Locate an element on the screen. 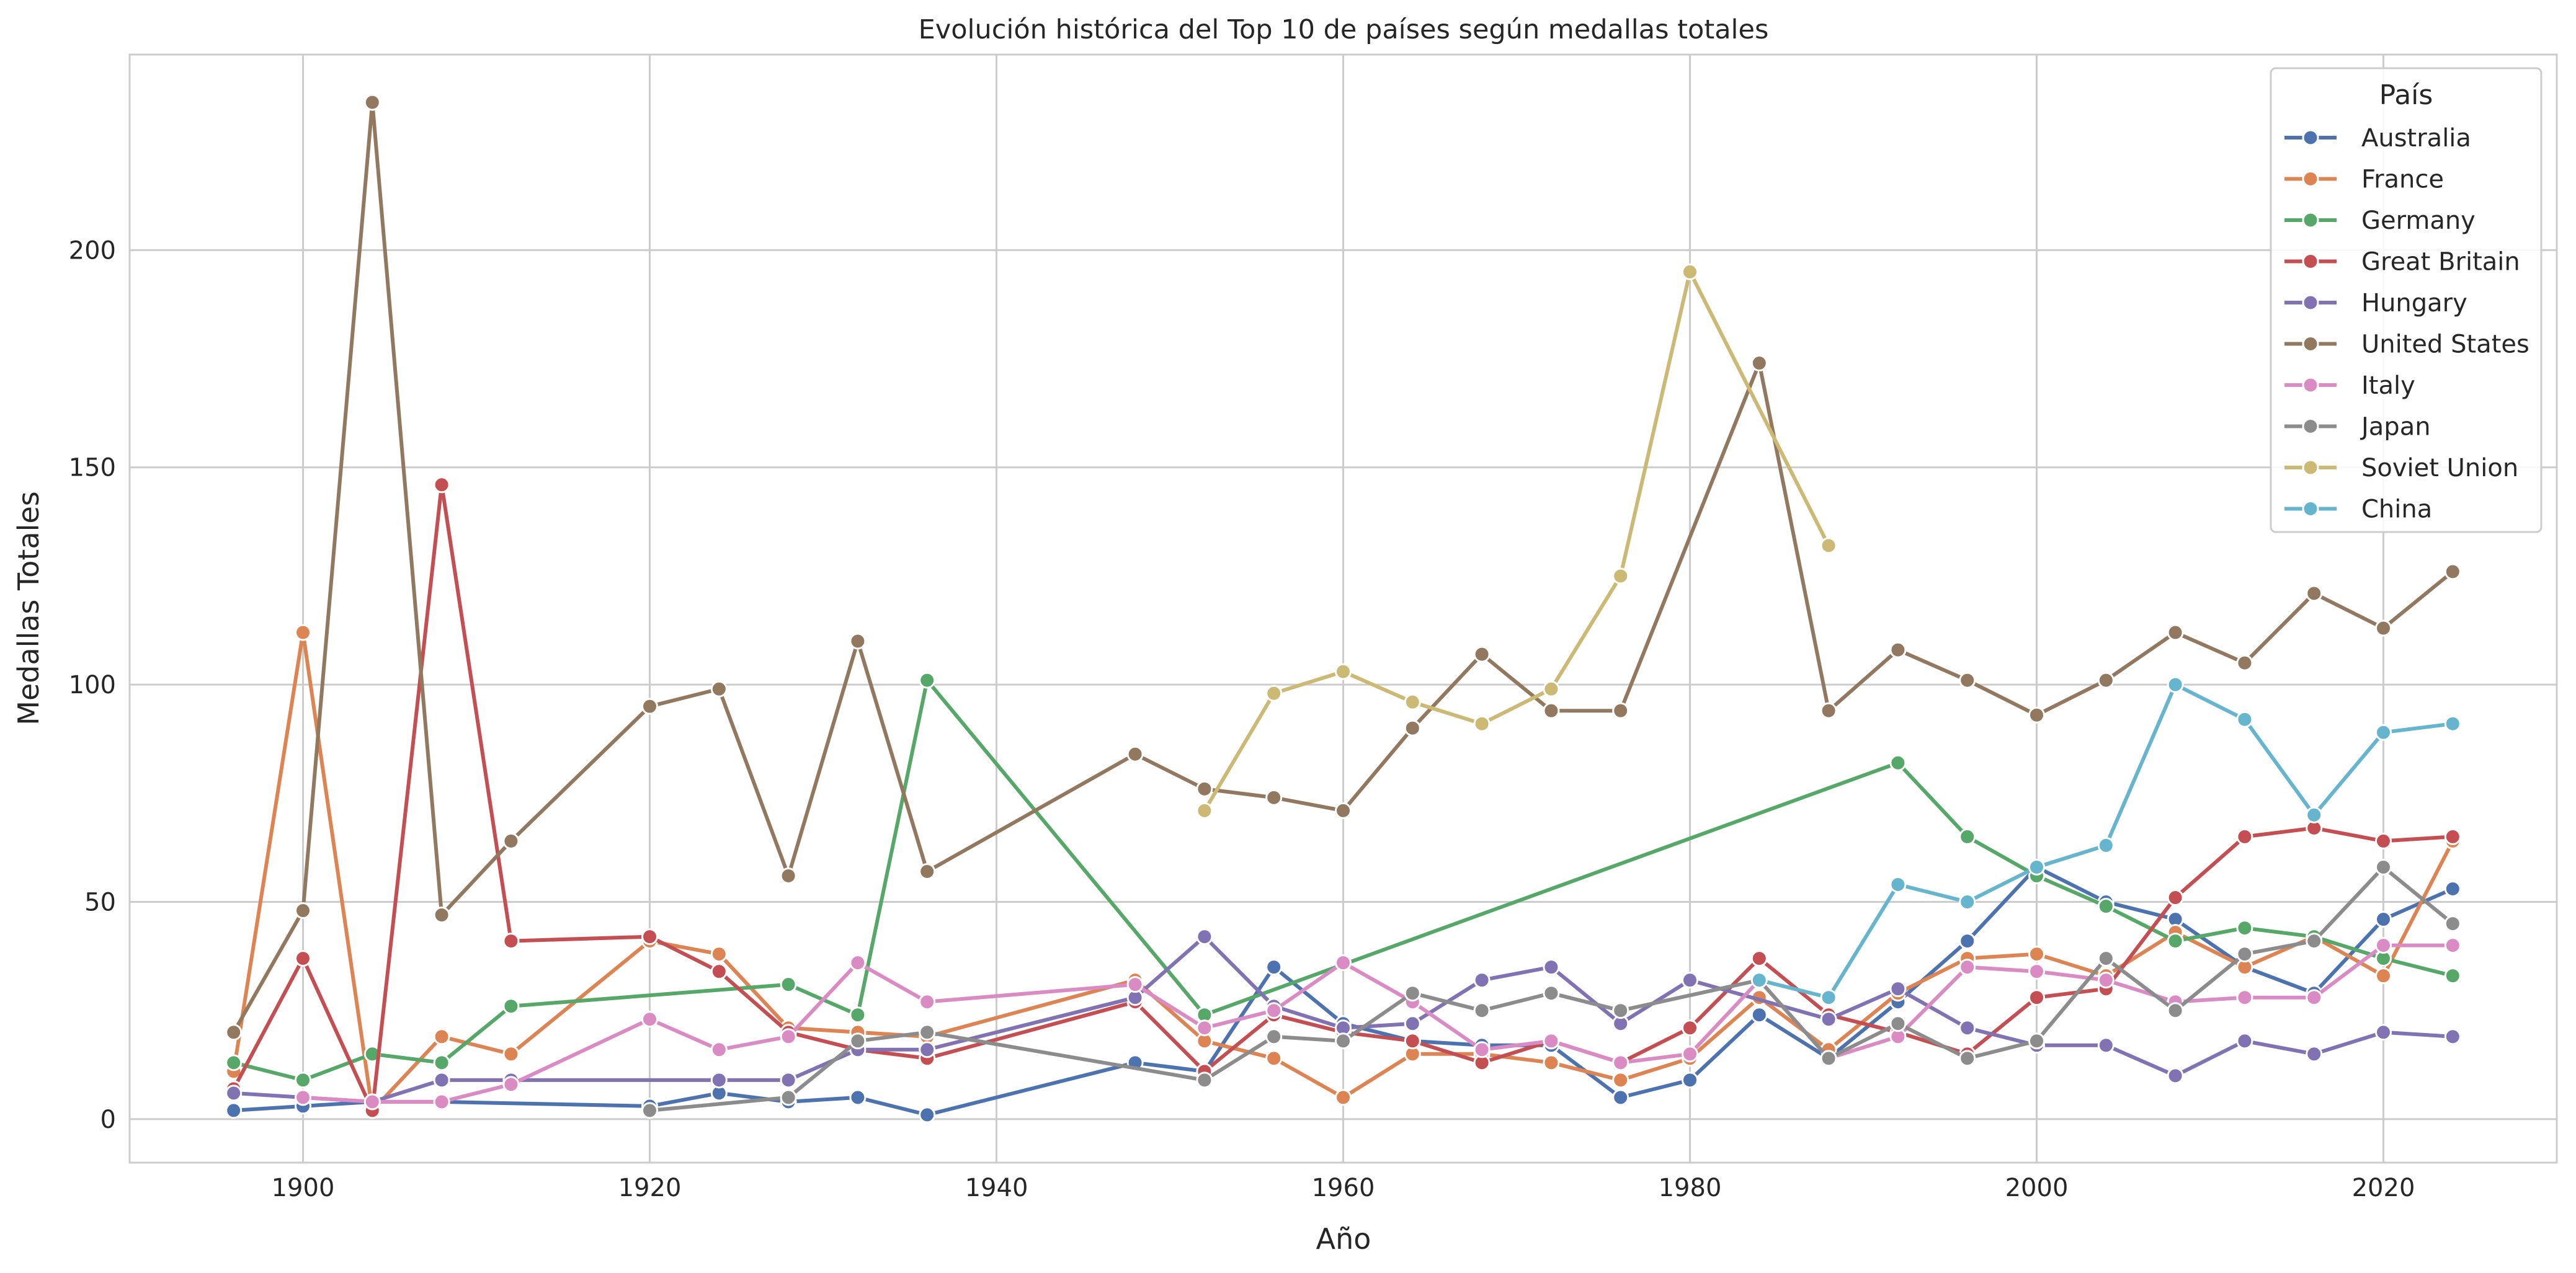 This screenshot has width=2576, height=1273. legend-label: United States is located at coordinates (2445, 344).